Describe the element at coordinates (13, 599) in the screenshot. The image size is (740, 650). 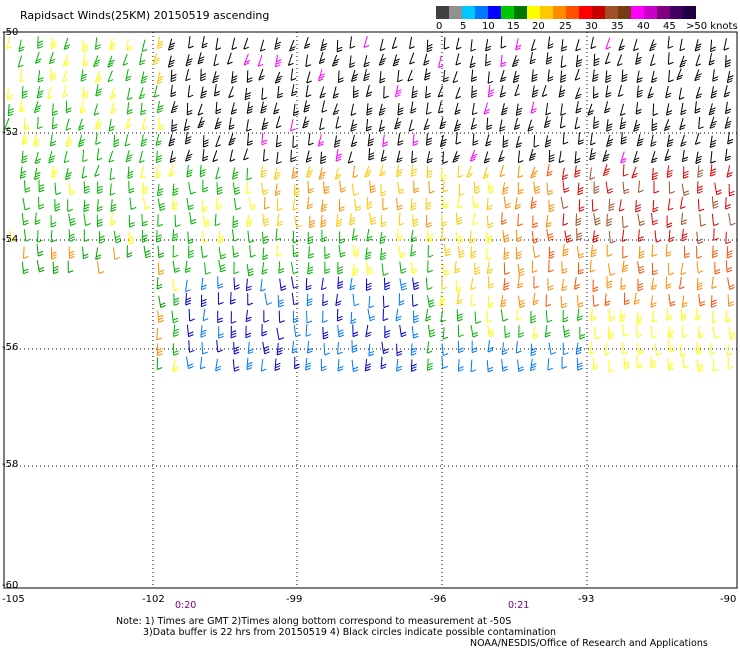
I see `lon-label: -105` at that location.